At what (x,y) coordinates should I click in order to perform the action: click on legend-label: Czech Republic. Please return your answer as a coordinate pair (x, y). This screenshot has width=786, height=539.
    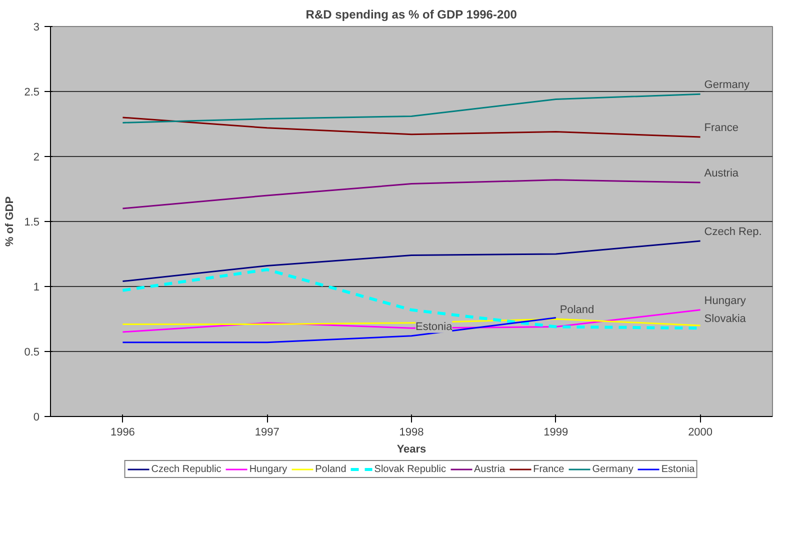
    Looking at the image, I should click on (186, 469).